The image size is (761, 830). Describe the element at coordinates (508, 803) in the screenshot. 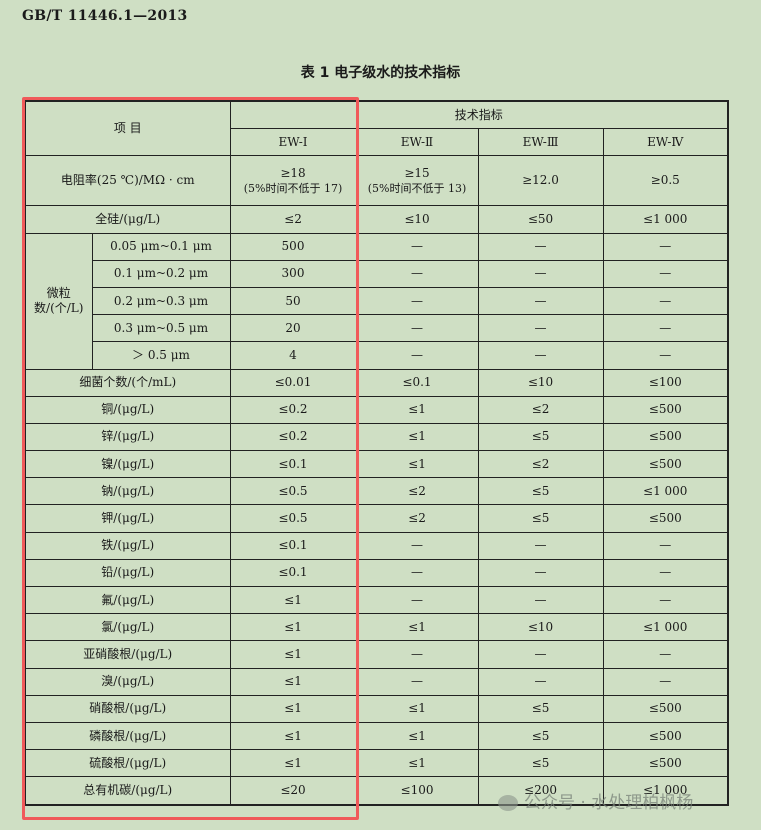

I see `wechat-icon` at that location.